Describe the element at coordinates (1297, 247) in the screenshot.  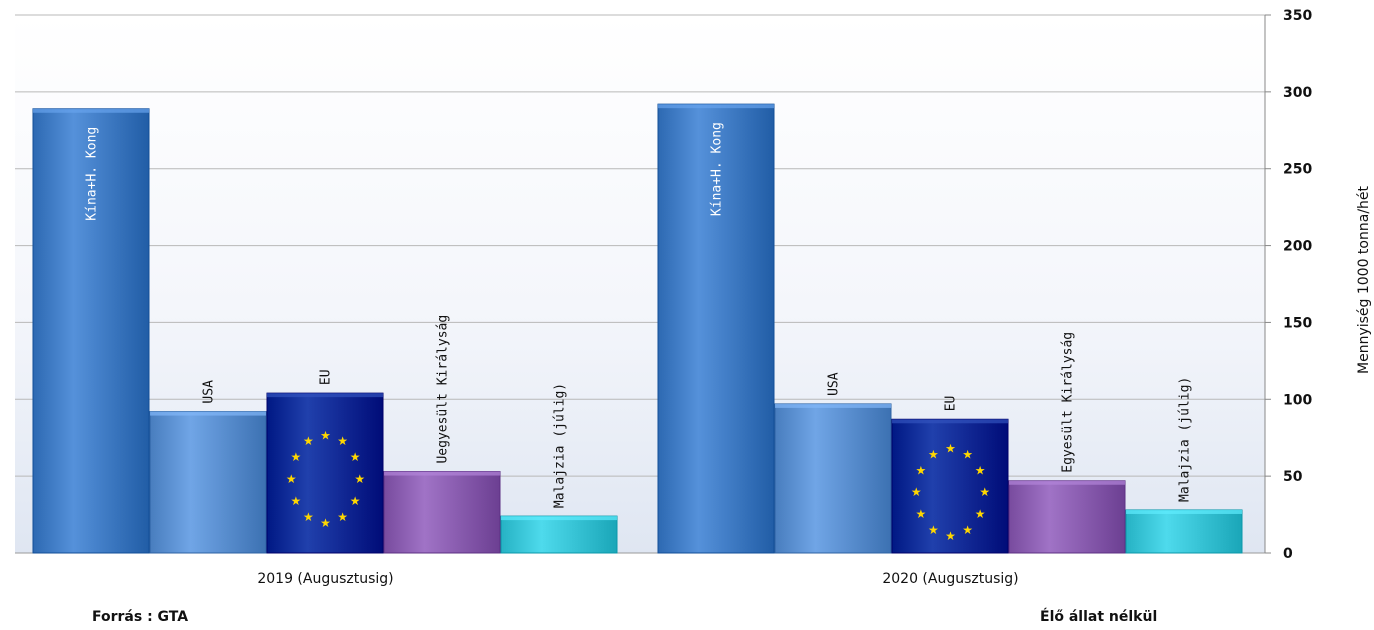
I see `y-tick-label: 200` at that location.